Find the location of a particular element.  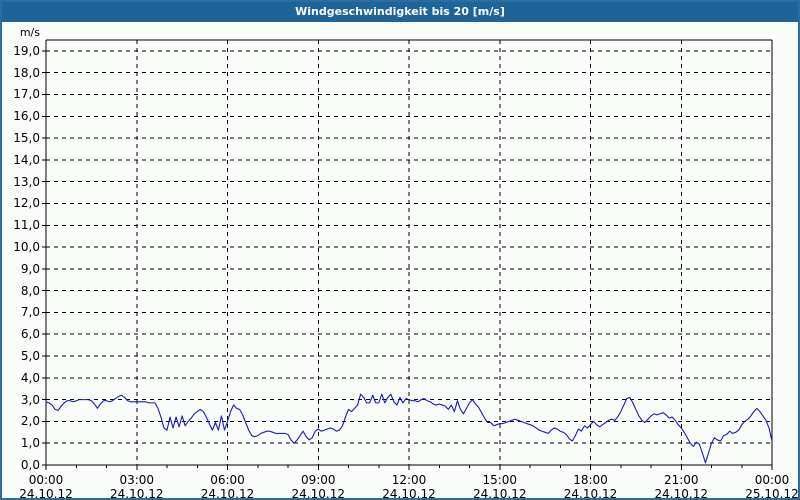

page-title: Windgeschwindigkeit bis 20 [m/s] is located at coordinates (400, 11).